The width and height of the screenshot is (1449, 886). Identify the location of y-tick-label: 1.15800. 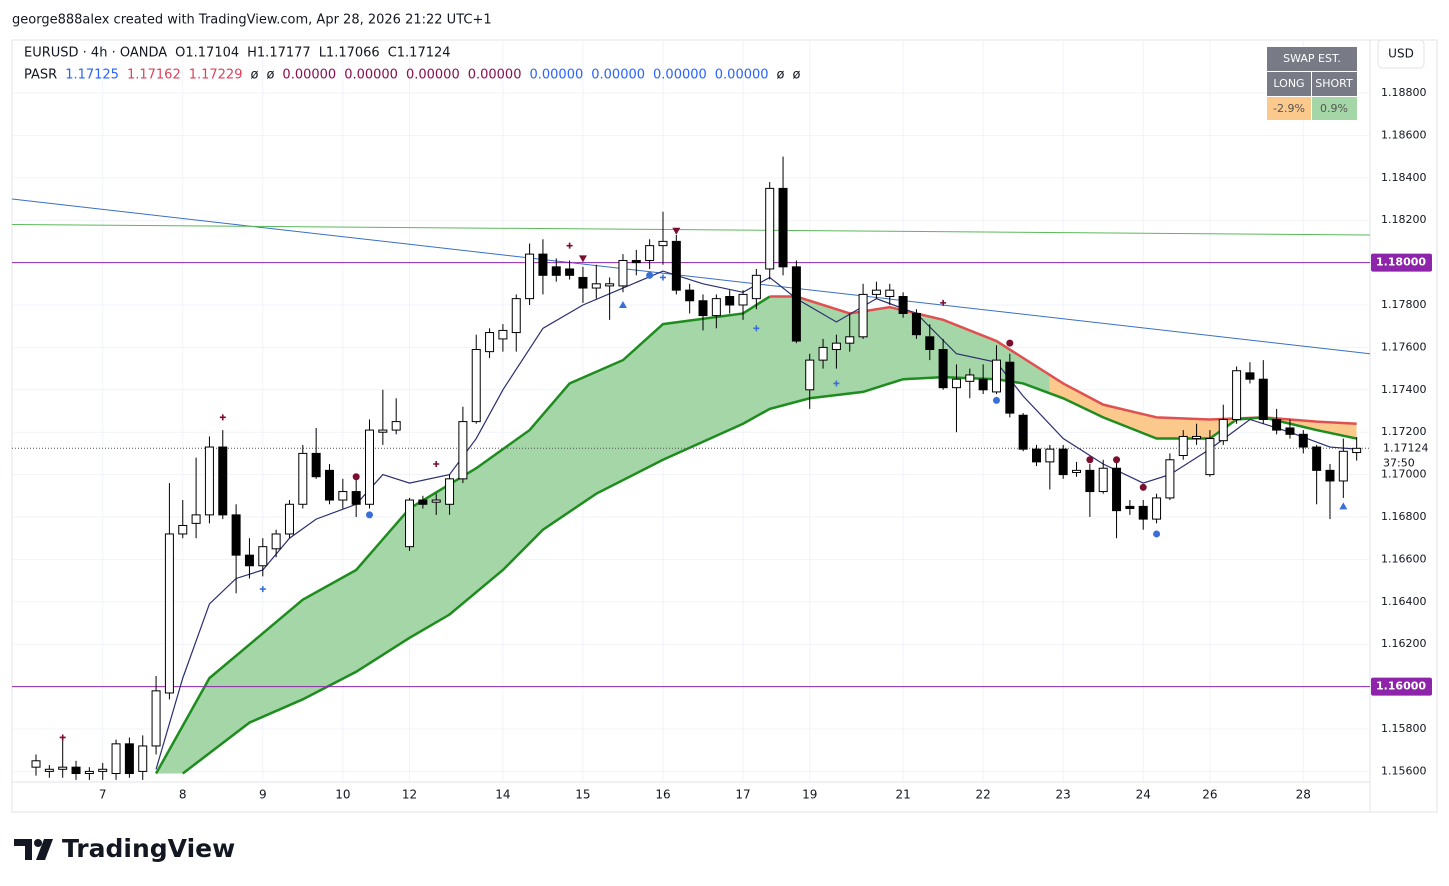
(1404, 728).